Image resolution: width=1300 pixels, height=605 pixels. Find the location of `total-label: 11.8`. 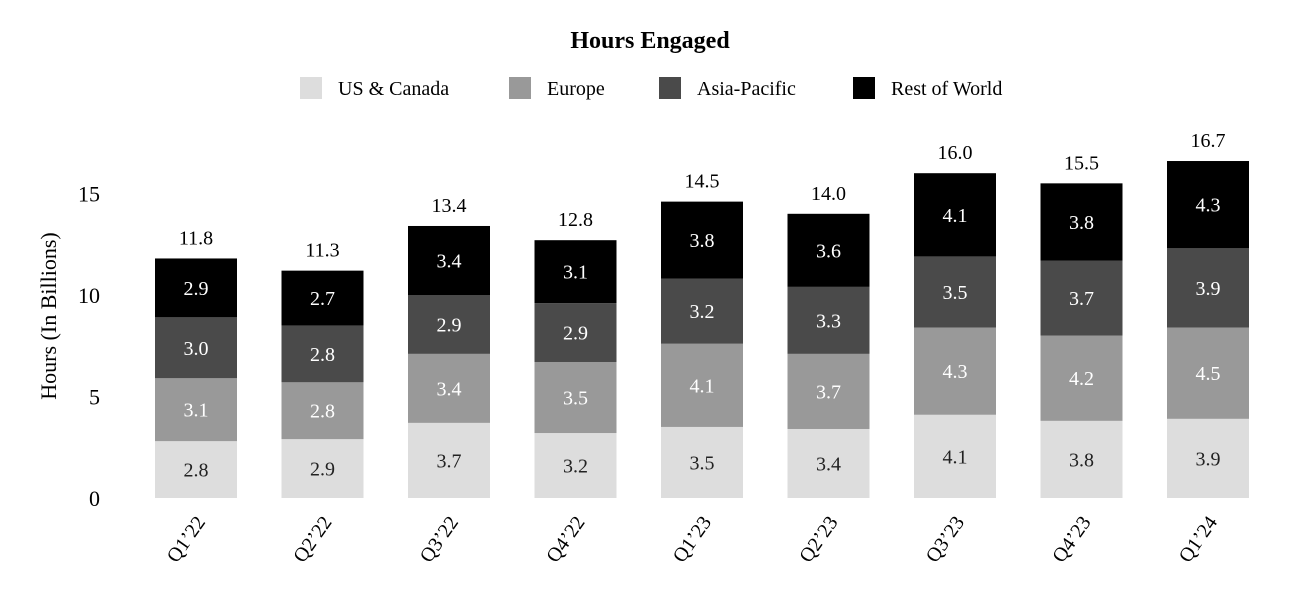

total-label: 11.8 is located at coordinates (196, 238).